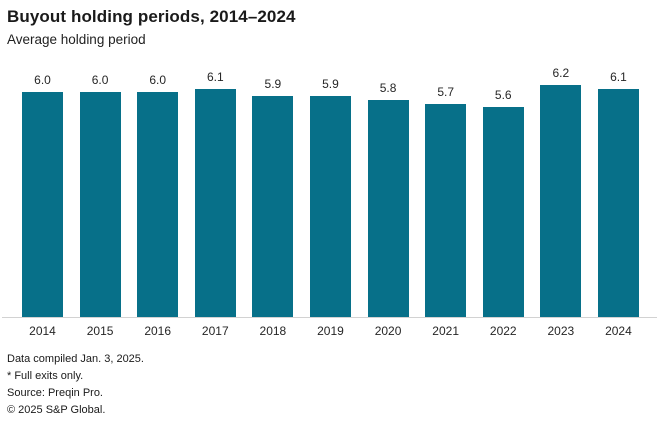 The image size is (660, 427). What do you see at coordinates (561, 73) in the screenshot?
I see `bar-value-label: 6.2` at bounding box center [561, 73].